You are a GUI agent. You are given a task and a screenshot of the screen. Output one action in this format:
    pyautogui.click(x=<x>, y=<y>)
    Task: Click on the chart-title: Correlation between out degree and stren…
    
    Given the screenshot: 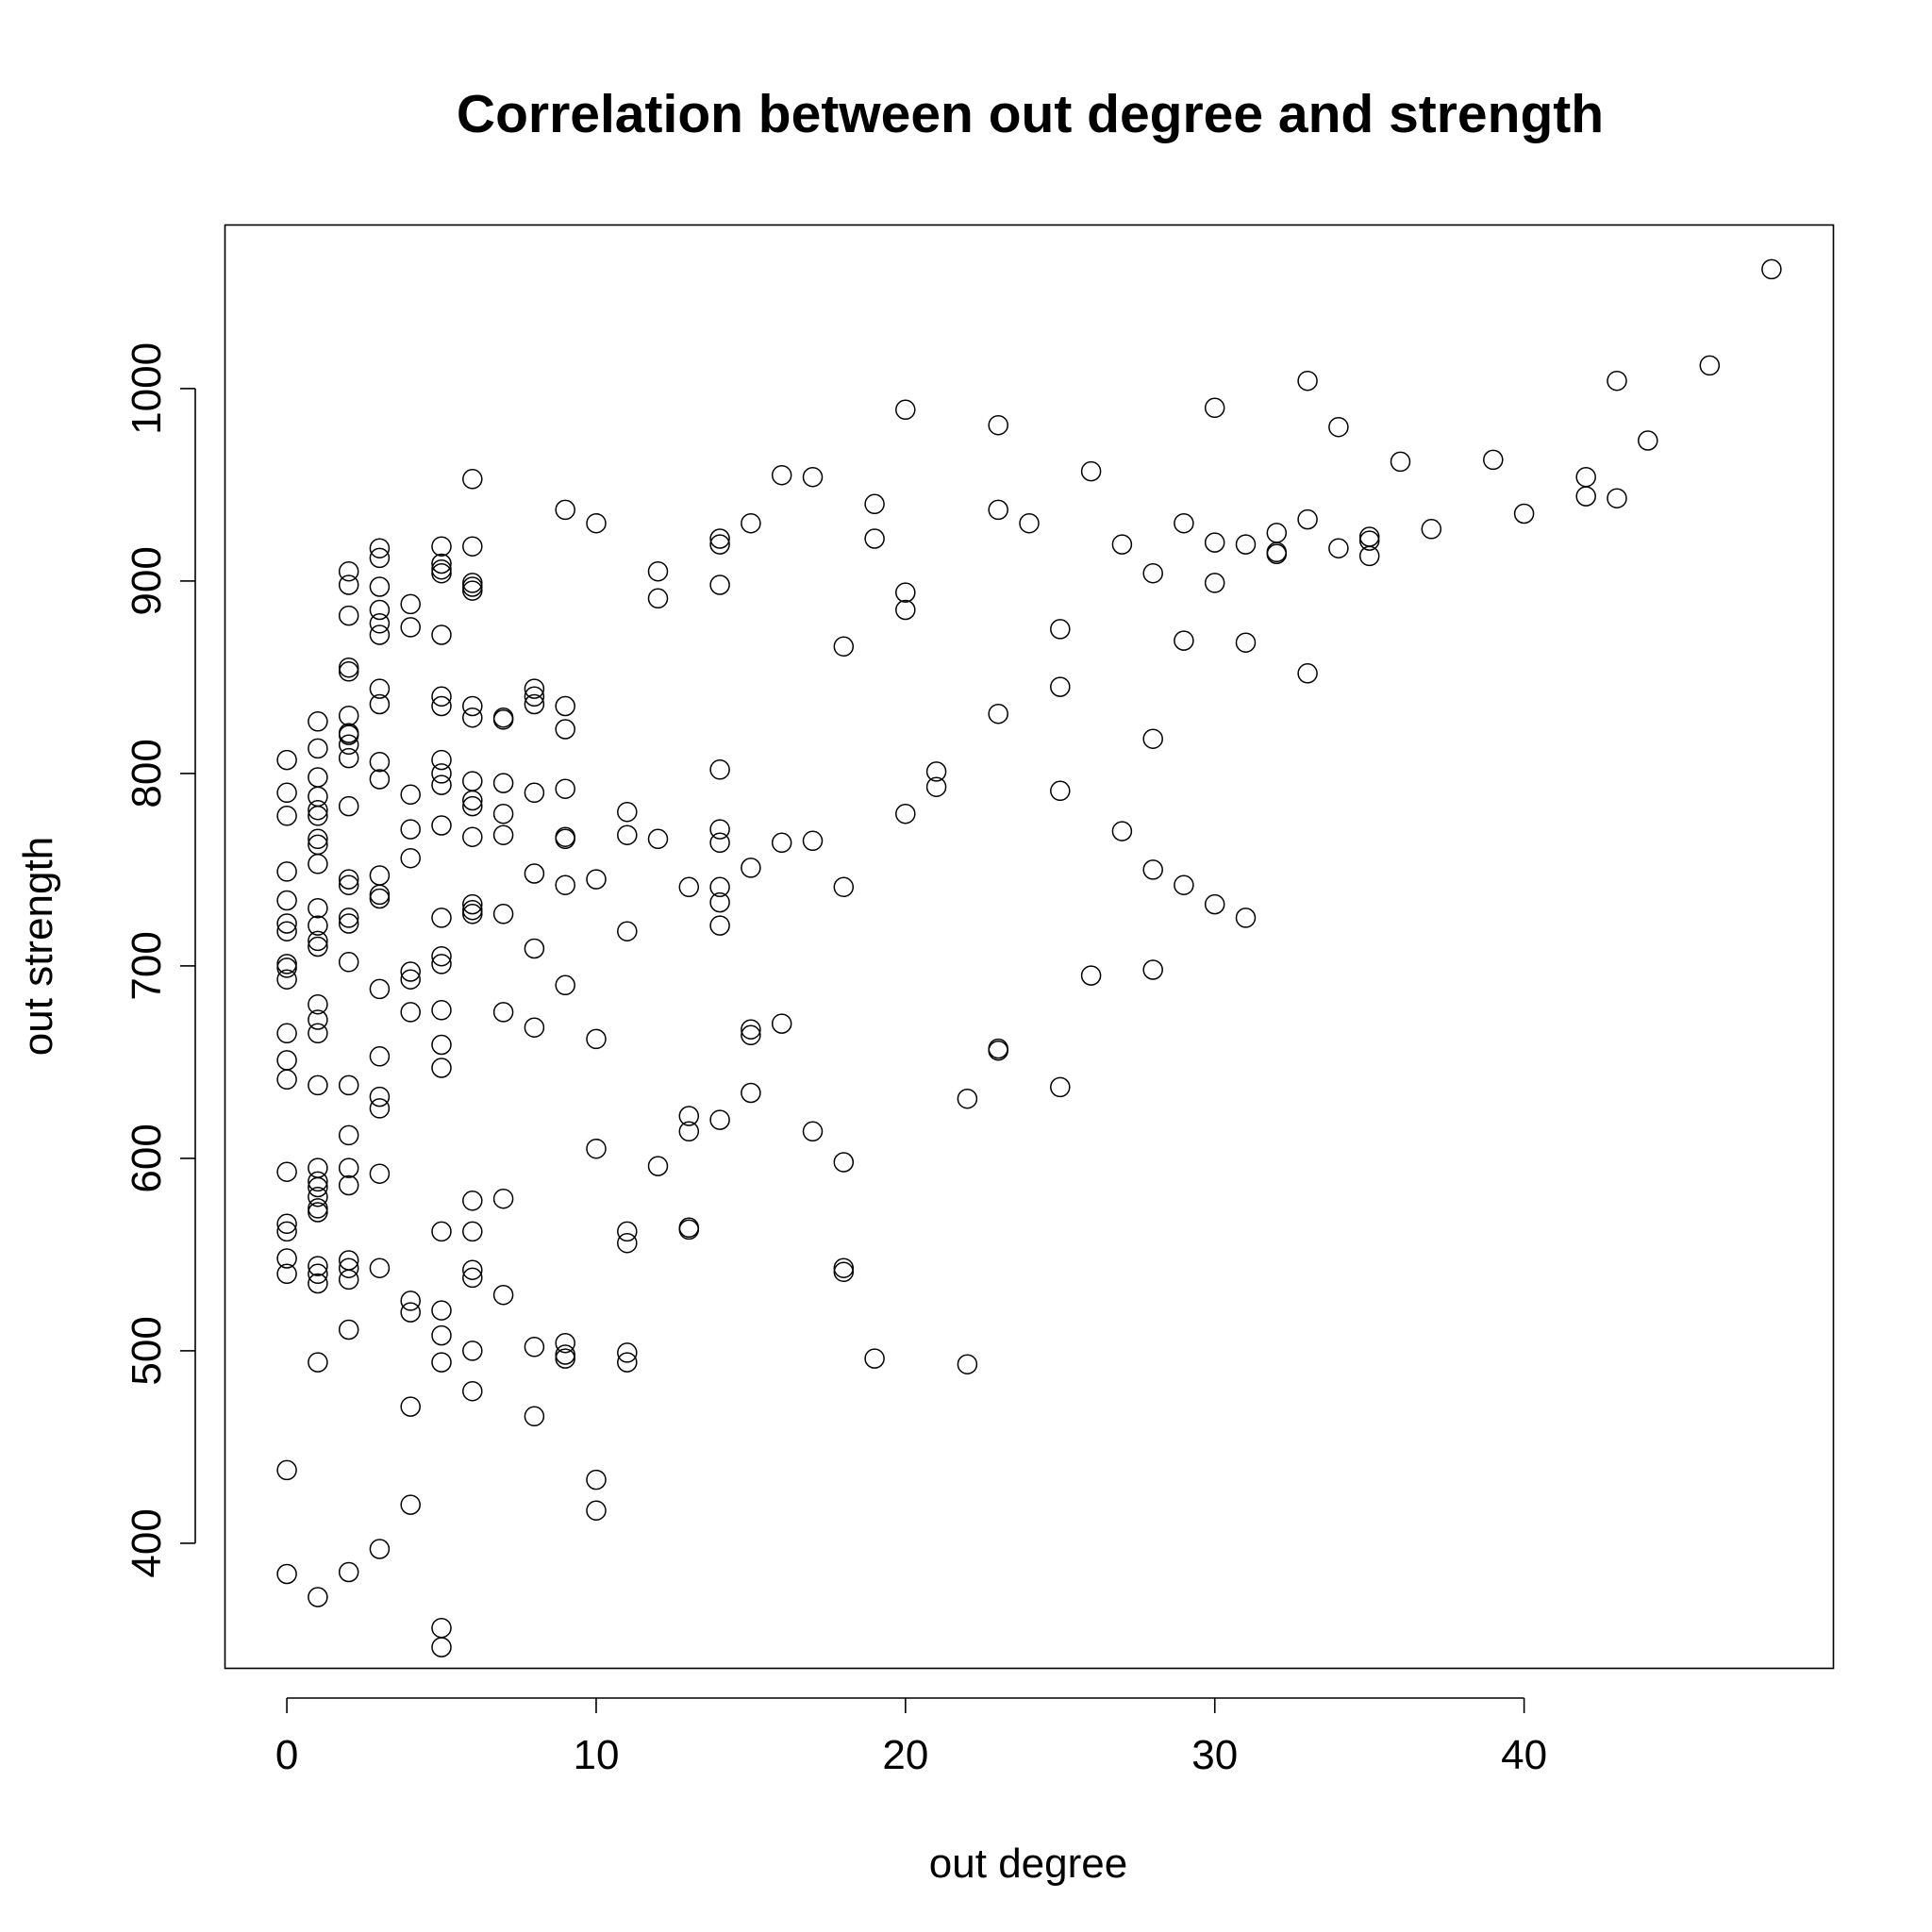 What is the action you would take?
    pyautogui.click(x=1030, y=114)
    